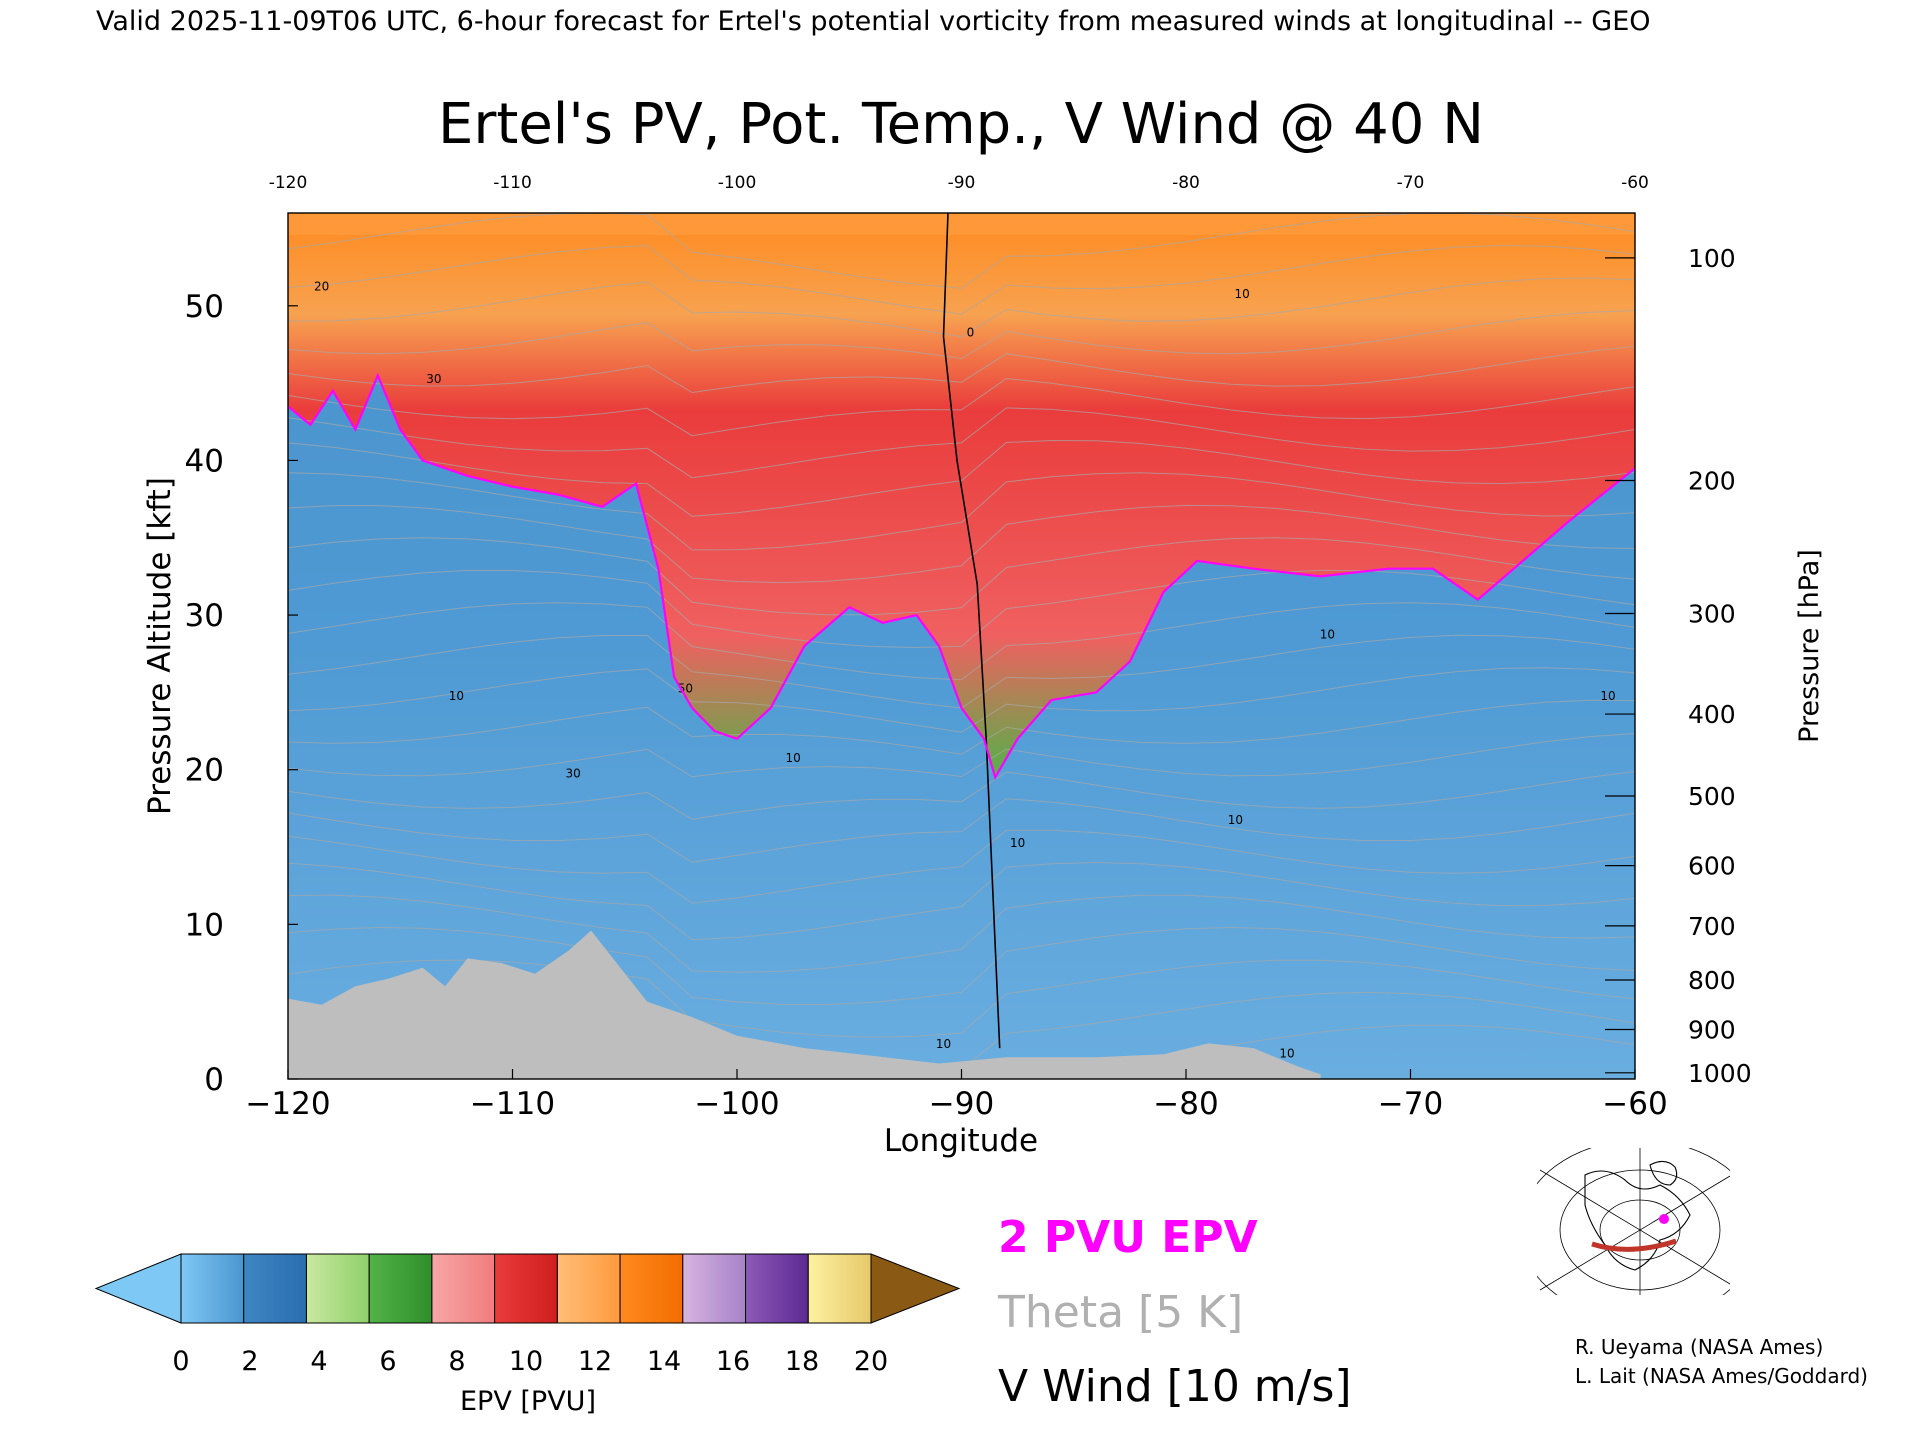 This screenshot has height=1440, width=1920. Describe the element at coordinates (664, 1361) in the screenshot. I see `colorbar-tick-label: 14` at that location.